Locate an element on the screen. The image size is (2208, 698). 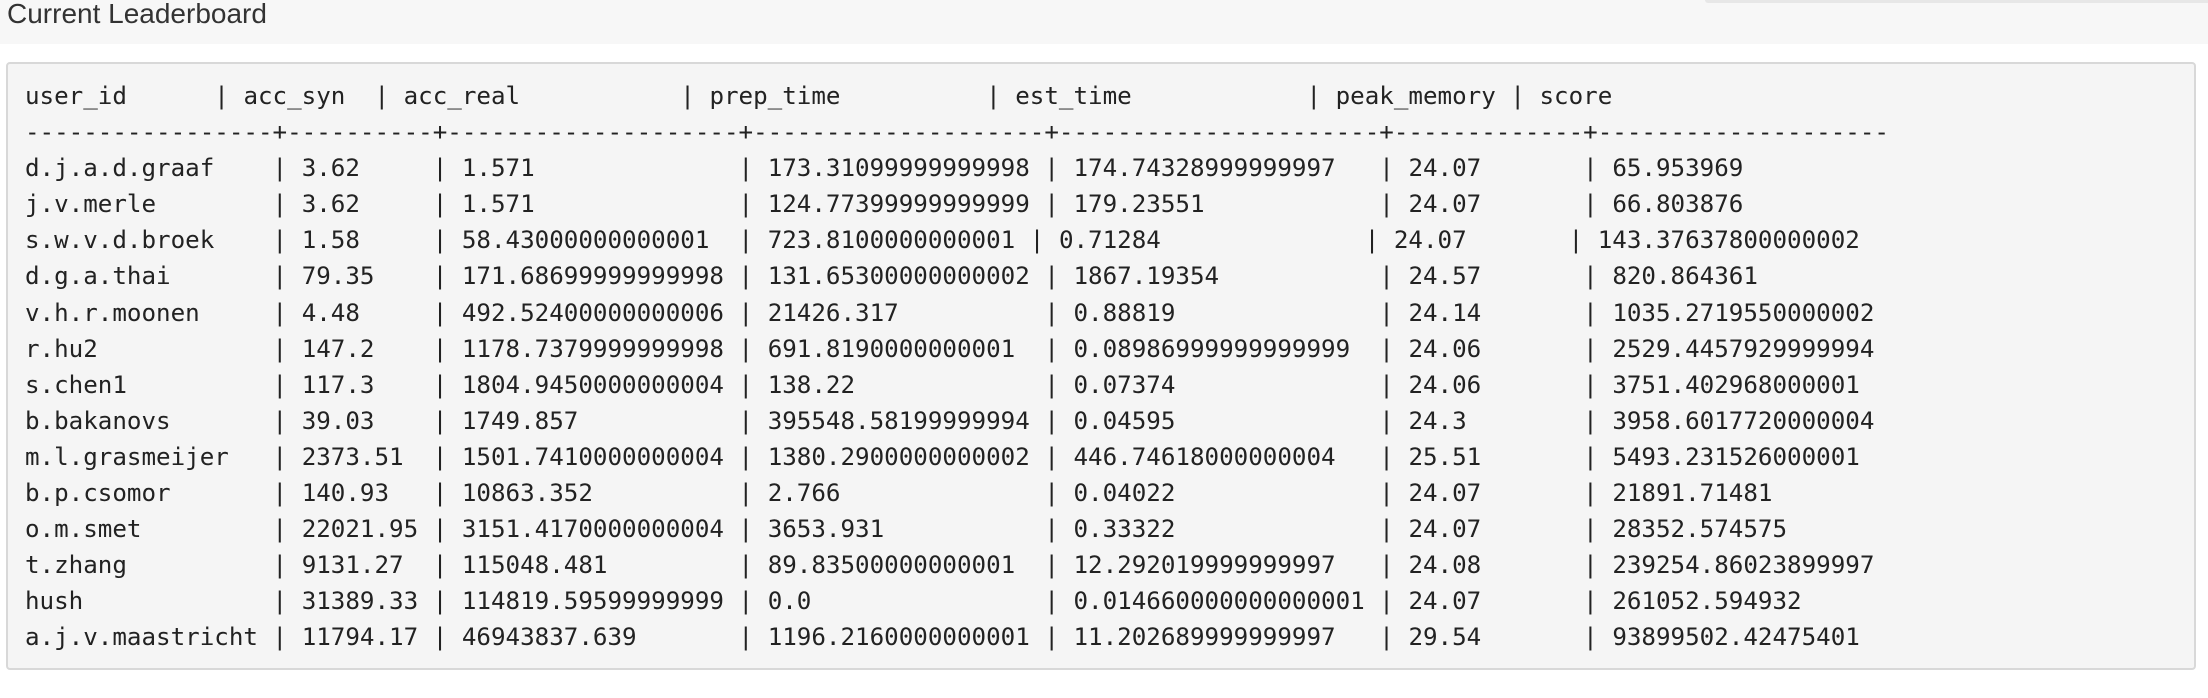
cell-prep-time: 138.22 is located at coordinates (811, 384).